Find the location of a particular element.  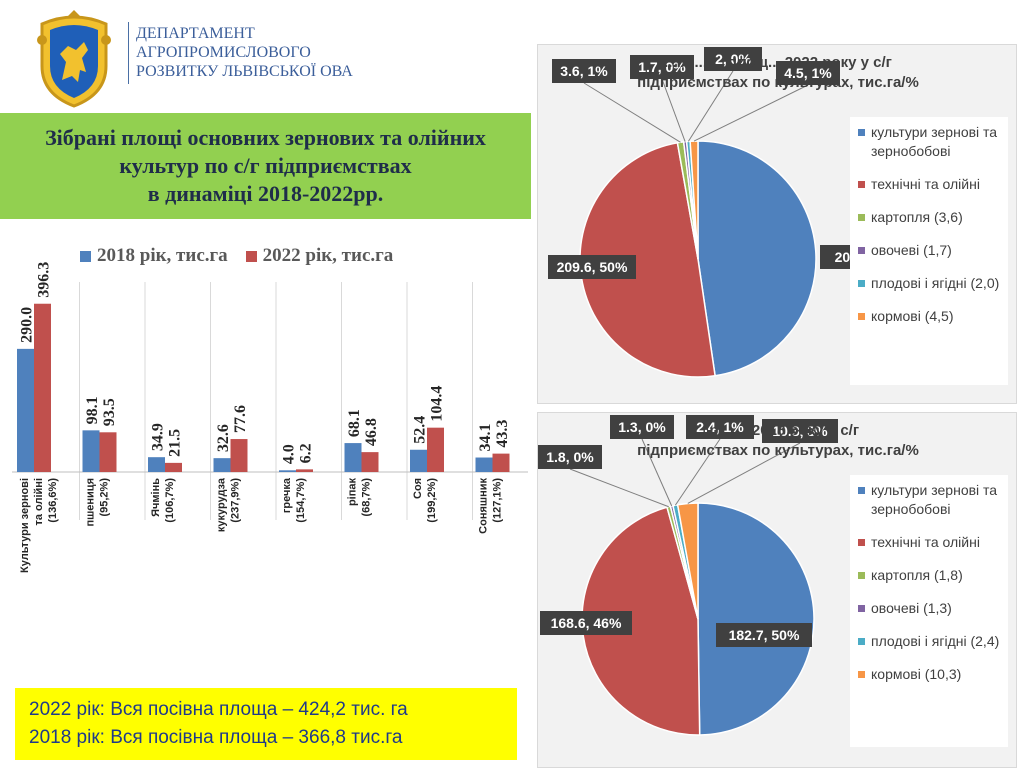

legend-item-2022: 2022 рік, тис.га is located at coordinates (319, 256).